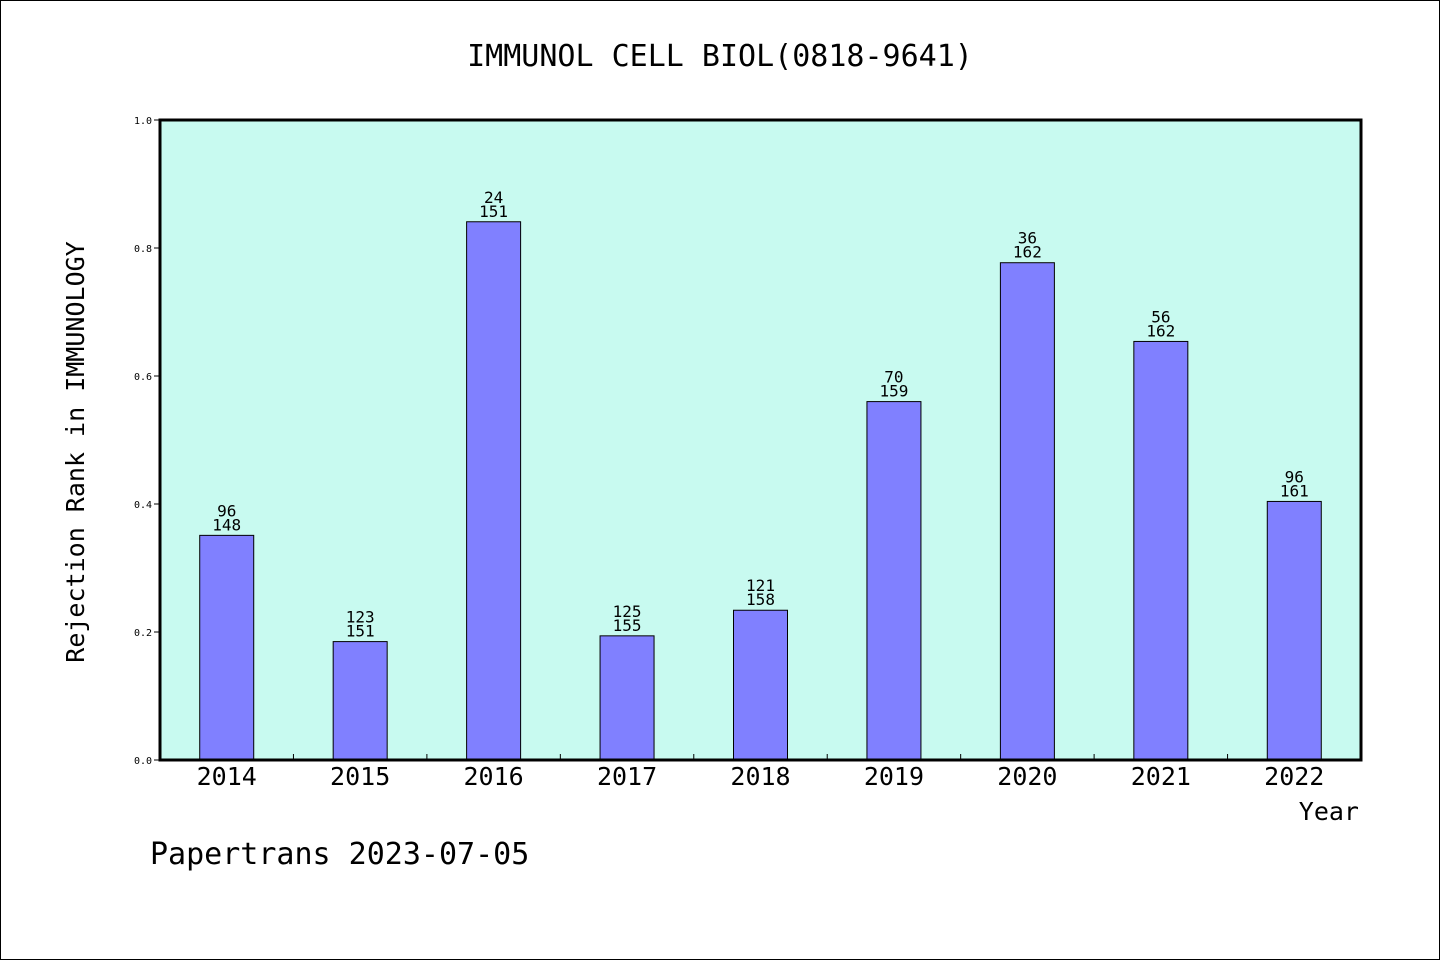  Describe the element at coordinates (1027, 238) in the screenshot. I see `bar-label-top: 36` at that location.